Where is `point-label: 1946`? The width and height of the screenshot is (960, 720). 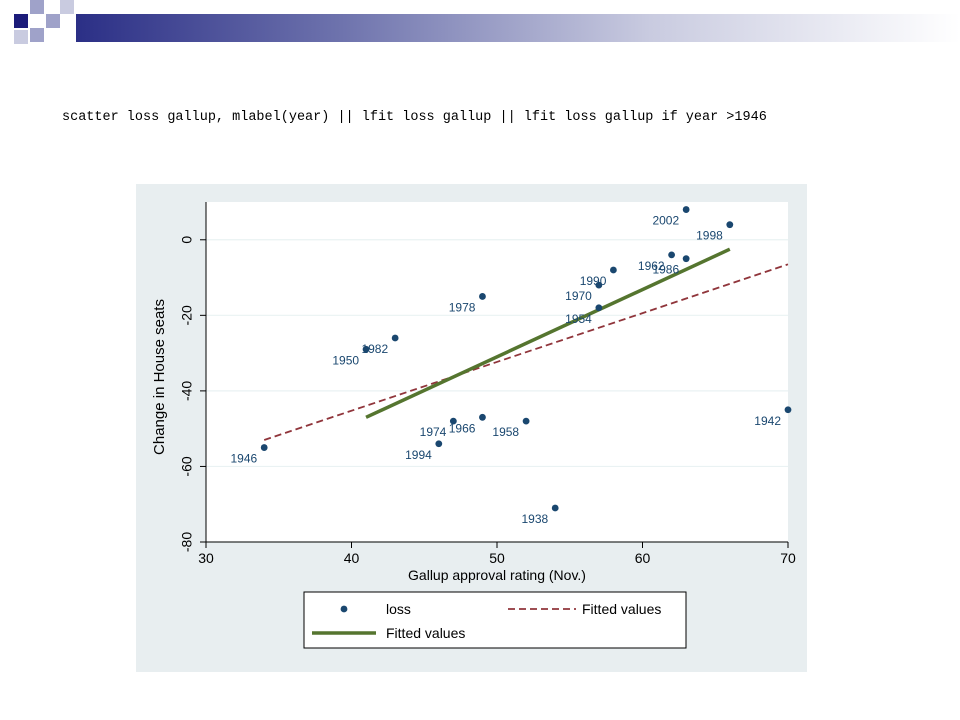
point-label: 1946 is located at coordinates (243, 459).